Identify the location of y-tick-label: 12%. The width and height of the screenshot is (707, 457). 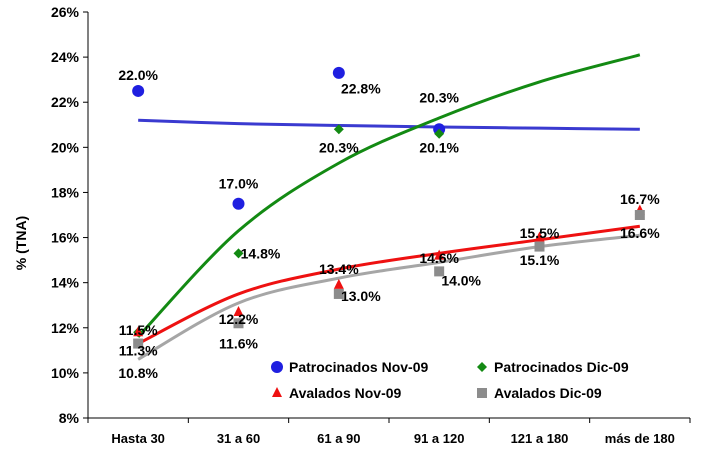
(65, 328).